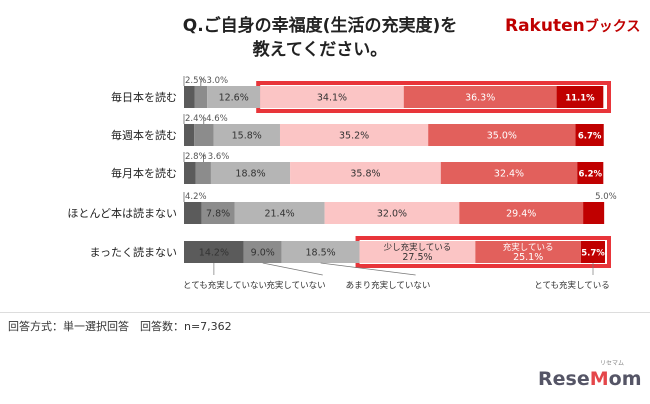  I want to click on data-label: 3.6%, so click(219, 157).